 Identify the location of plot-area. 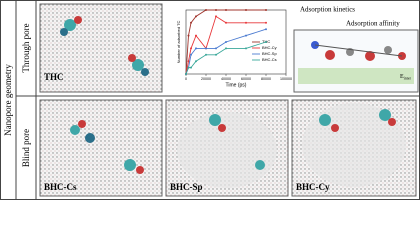
(236, 42).